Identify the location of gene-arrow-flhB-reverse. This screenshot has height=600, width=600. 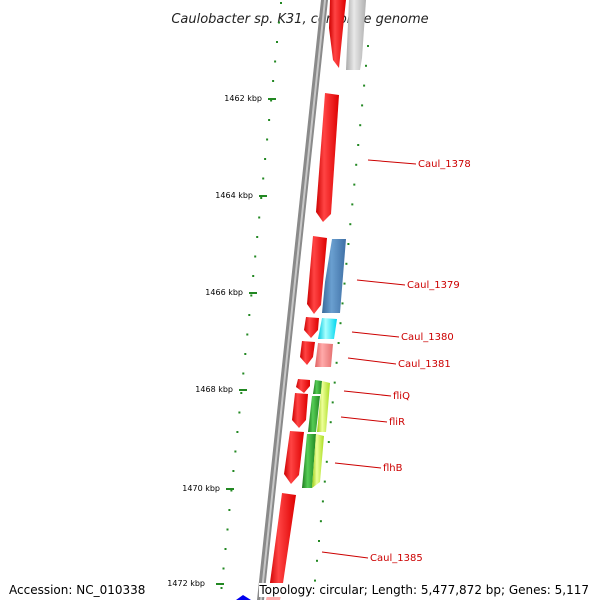
(309, 461).